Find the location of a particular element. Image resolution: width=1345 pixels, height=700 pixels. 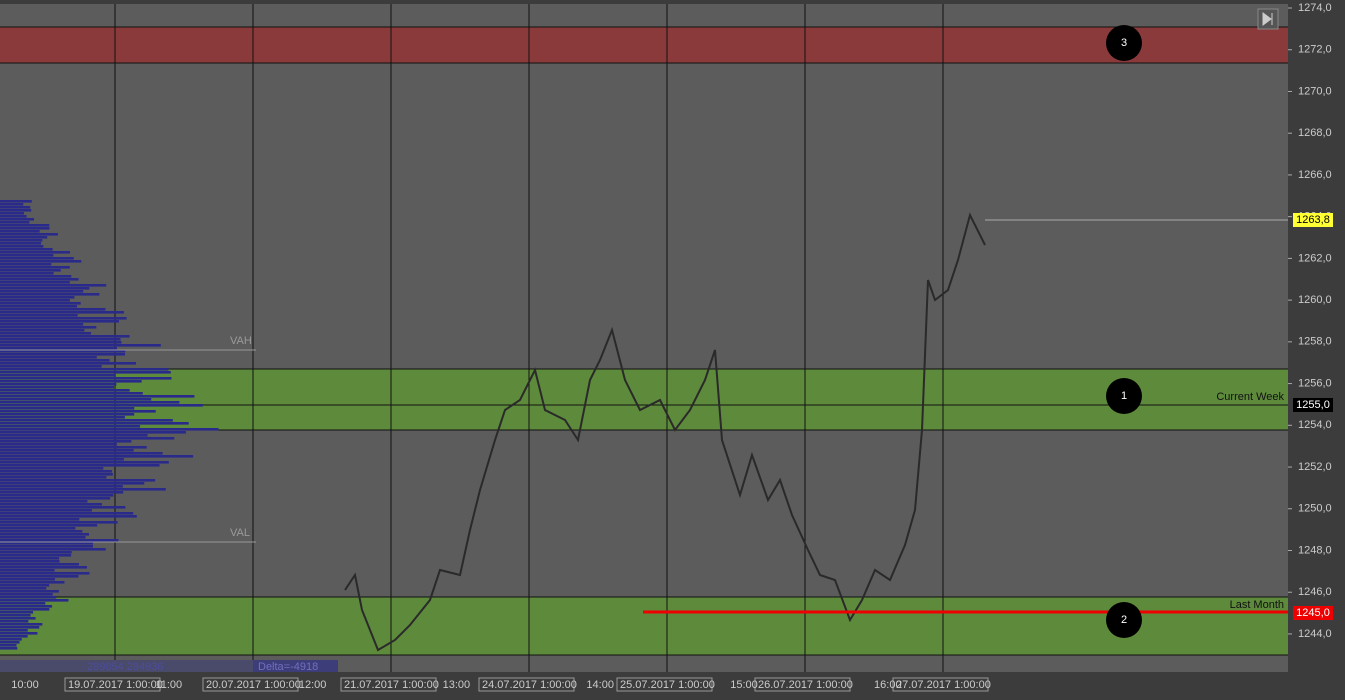

price-label: 1260,0 is located at coordinates (1315, 300).